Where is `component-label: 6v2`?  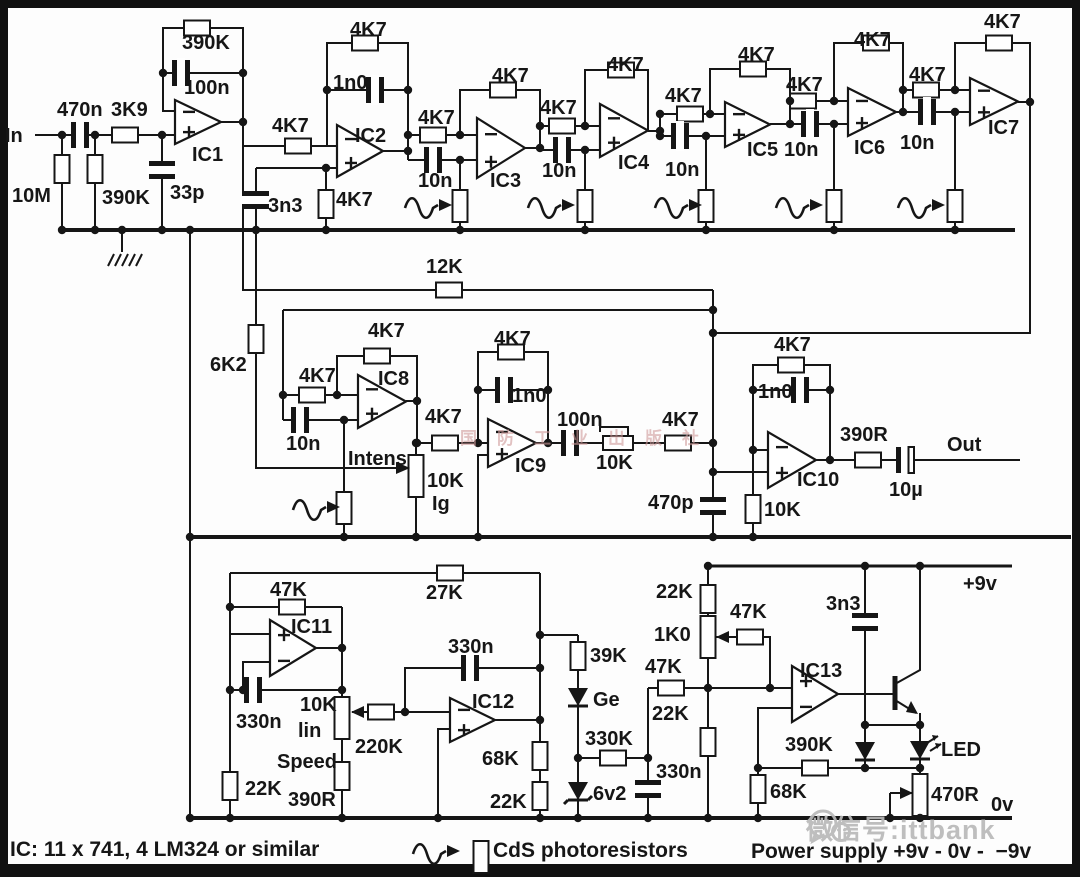
component-label: 6v2 is located at coordinates (609, 794).